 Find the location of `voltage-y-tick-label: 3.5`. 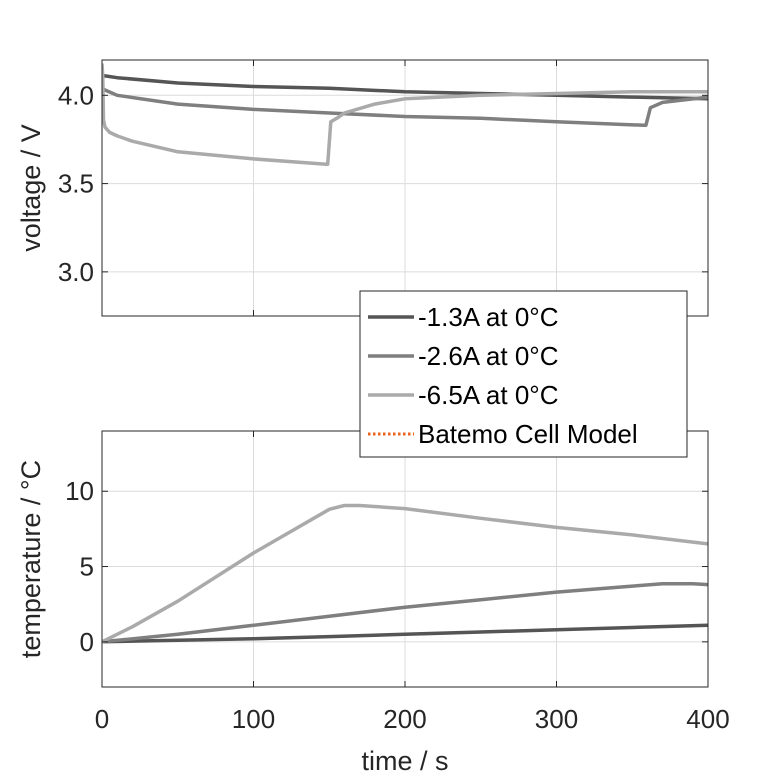

voltage-y-tick-label: 3.5 is located at coordinates (76, 184).